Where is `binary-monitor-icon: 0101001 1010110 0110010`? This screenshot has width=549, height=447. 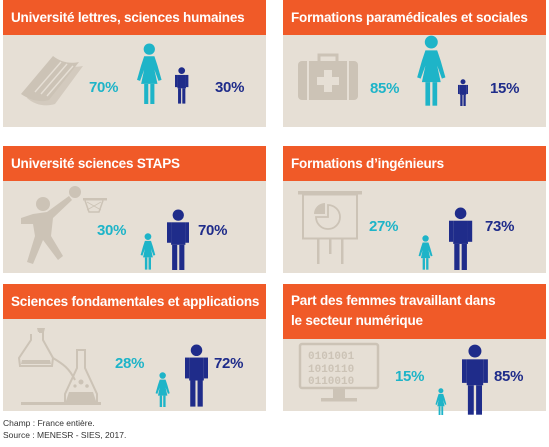 binary-monitor-icon: 0101001 1010110 0110010 is located at coordinates (339, 372).